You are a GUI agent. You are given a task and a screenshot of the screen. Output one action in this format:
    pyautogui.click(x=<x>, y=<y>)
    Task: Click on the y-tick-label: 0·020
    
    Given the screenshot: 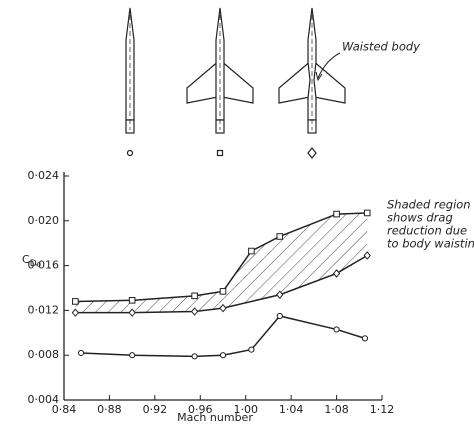 What is the action you would take?
    pyautogui.click(x=44, y=220)
    